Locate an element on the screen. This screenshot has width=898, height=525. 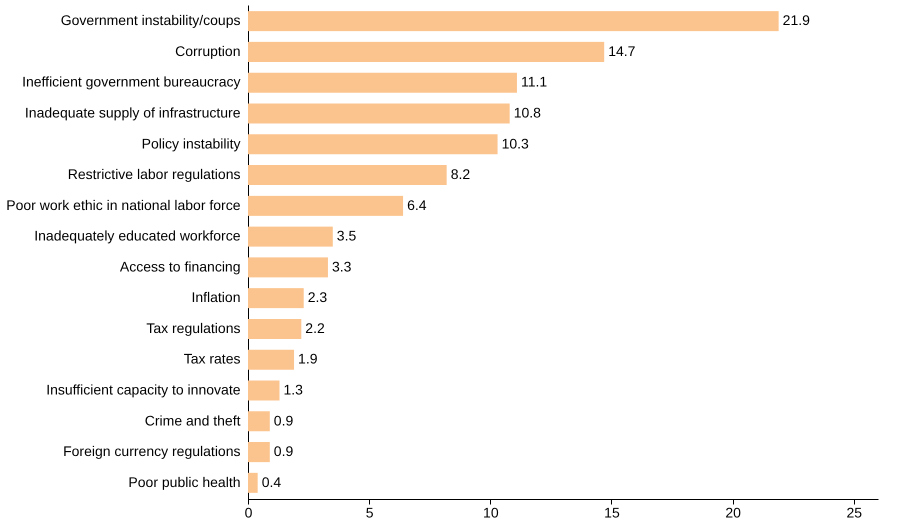
x-tick-label: 15 is located at coordinates (612, 512).